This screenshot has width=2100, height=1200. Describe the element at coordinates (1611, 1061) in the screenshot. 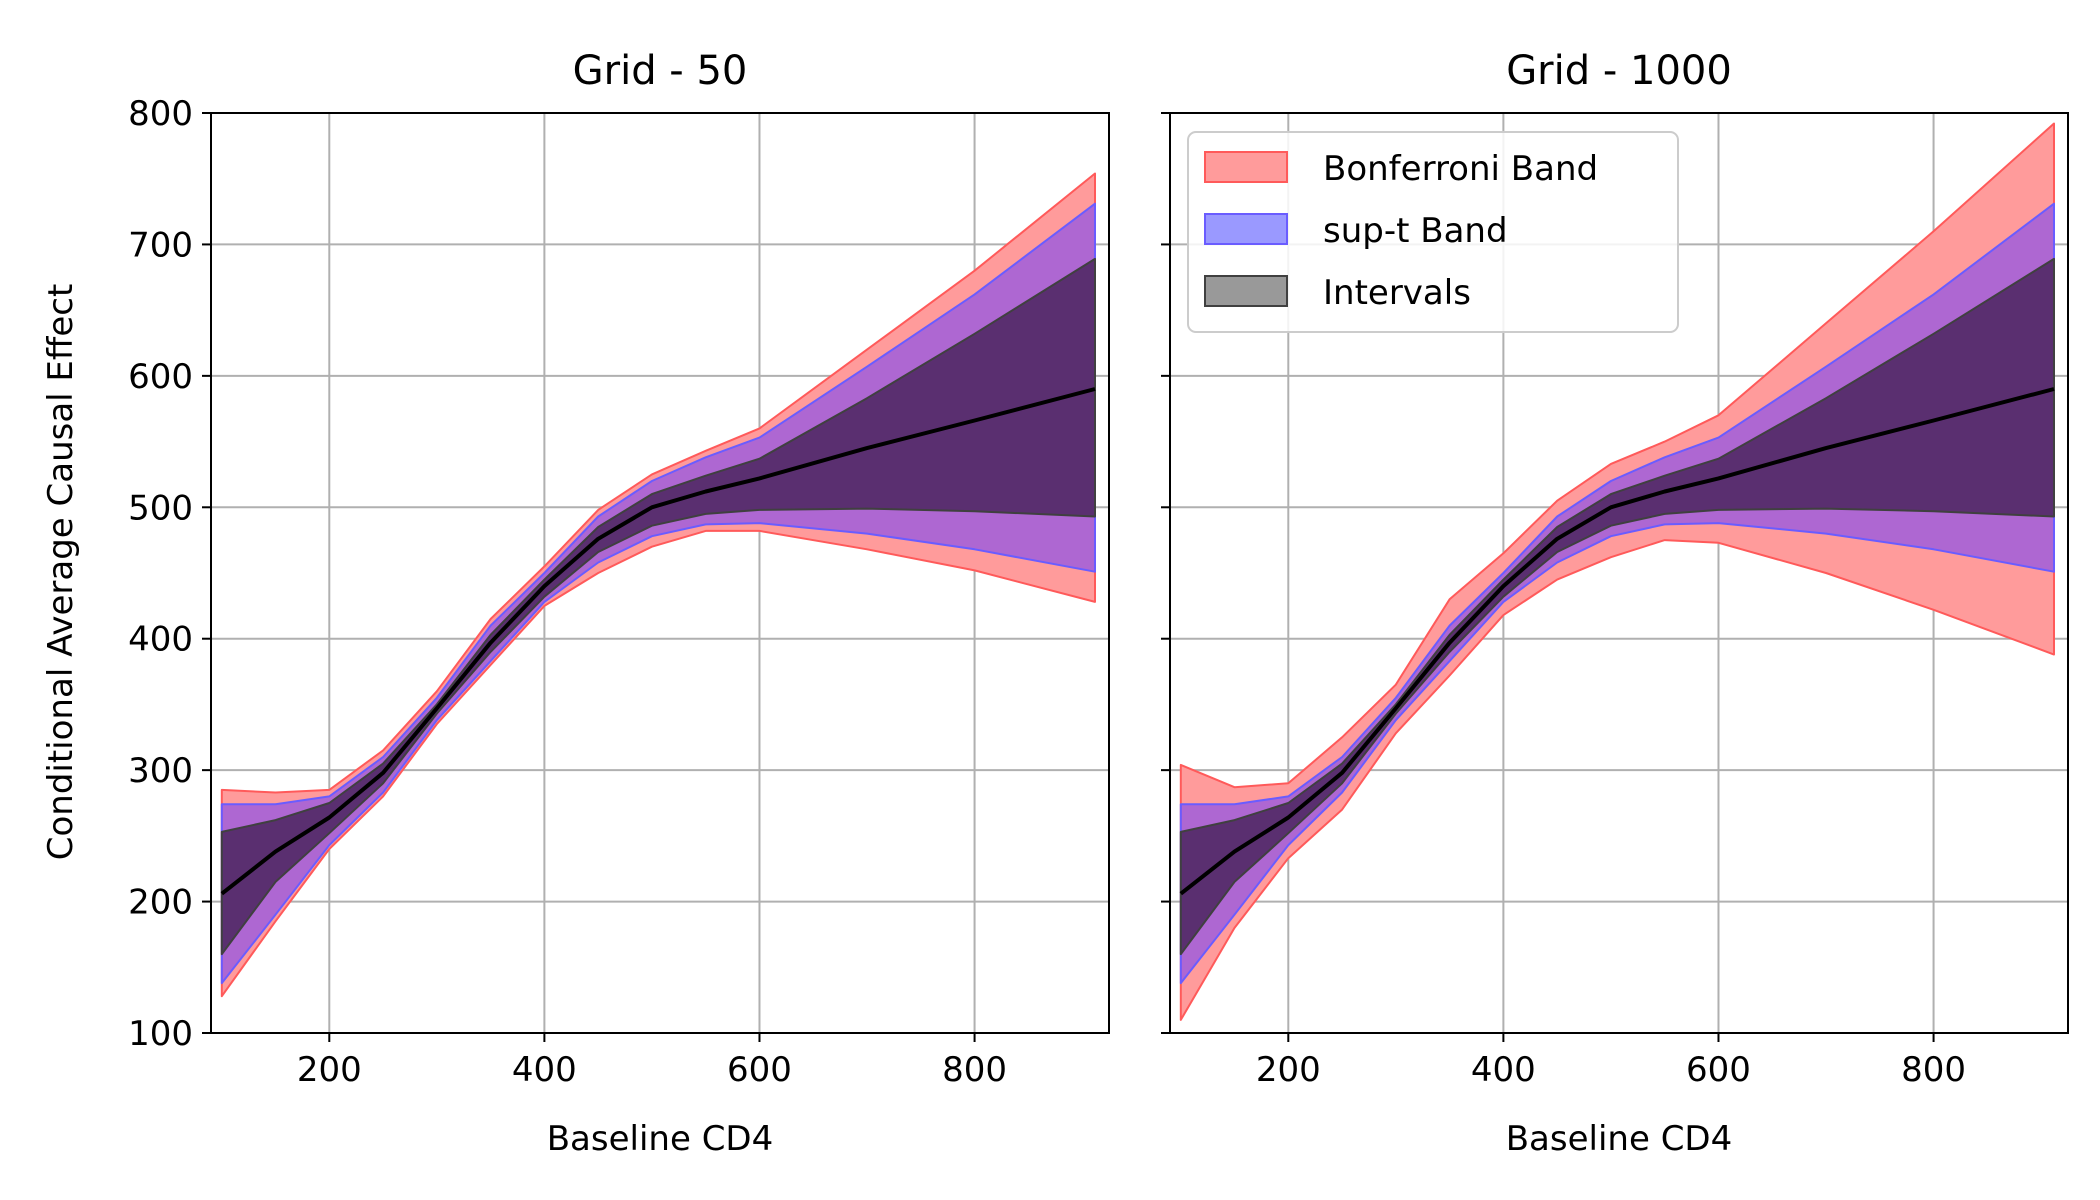

I see `right-x-ticks: 200 400 600 800` at that location.